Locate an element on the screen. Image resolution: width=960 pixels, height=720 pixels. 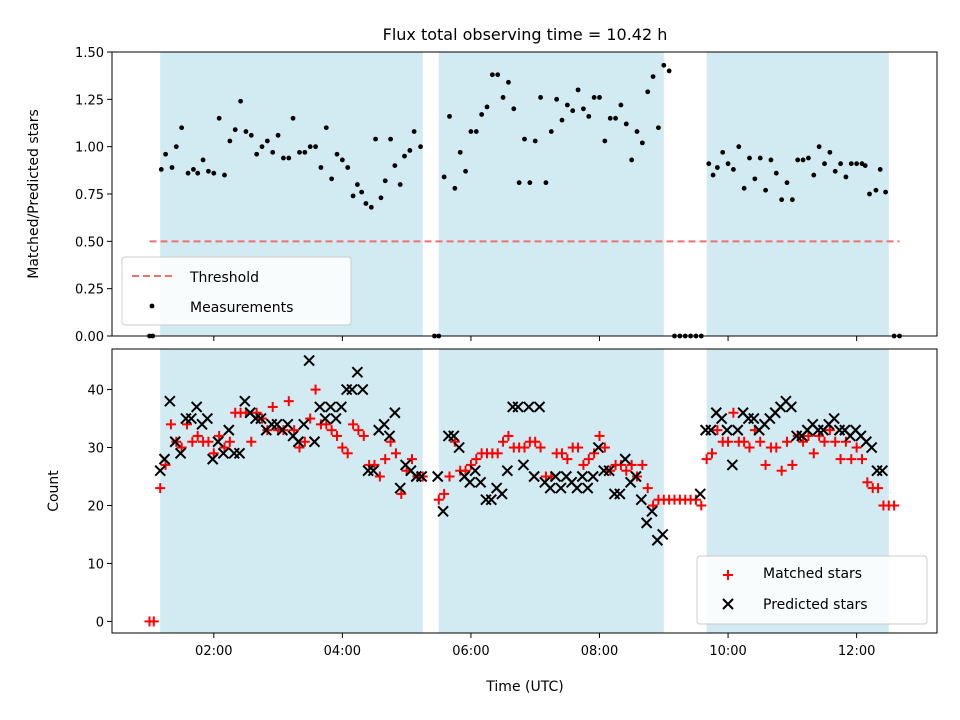
x-tick-label: 12:00 is located at coordinates (856, 651).